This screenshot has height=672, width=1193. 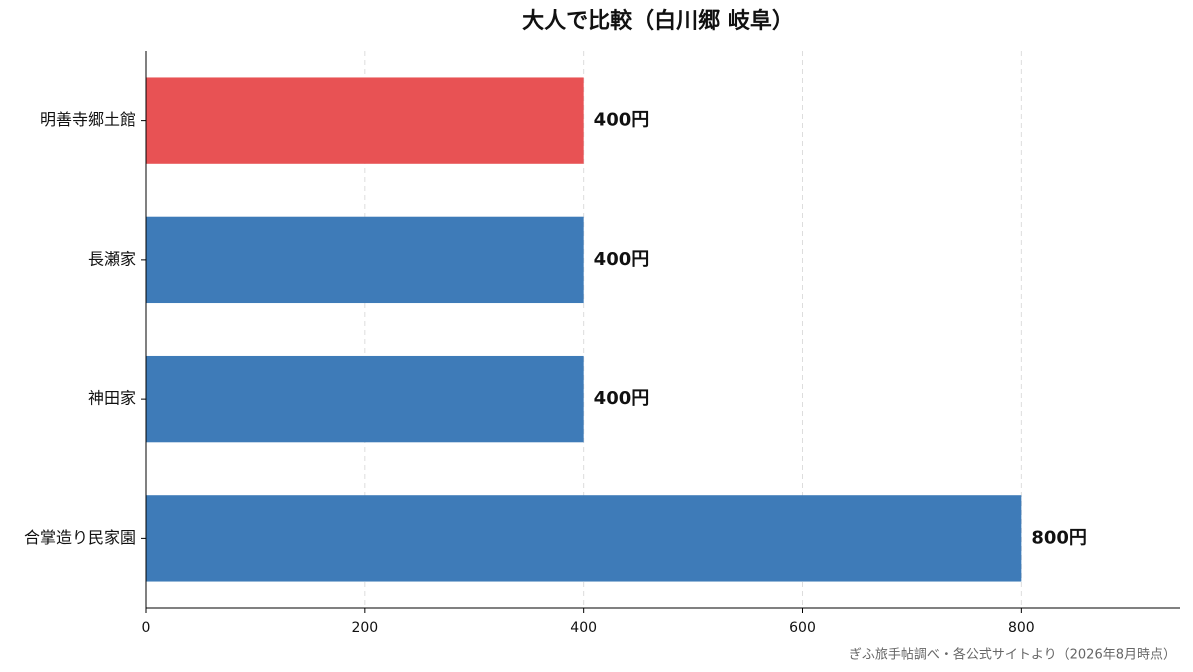 I want to click on value-label: 800円, so click(x=1059, y=537).